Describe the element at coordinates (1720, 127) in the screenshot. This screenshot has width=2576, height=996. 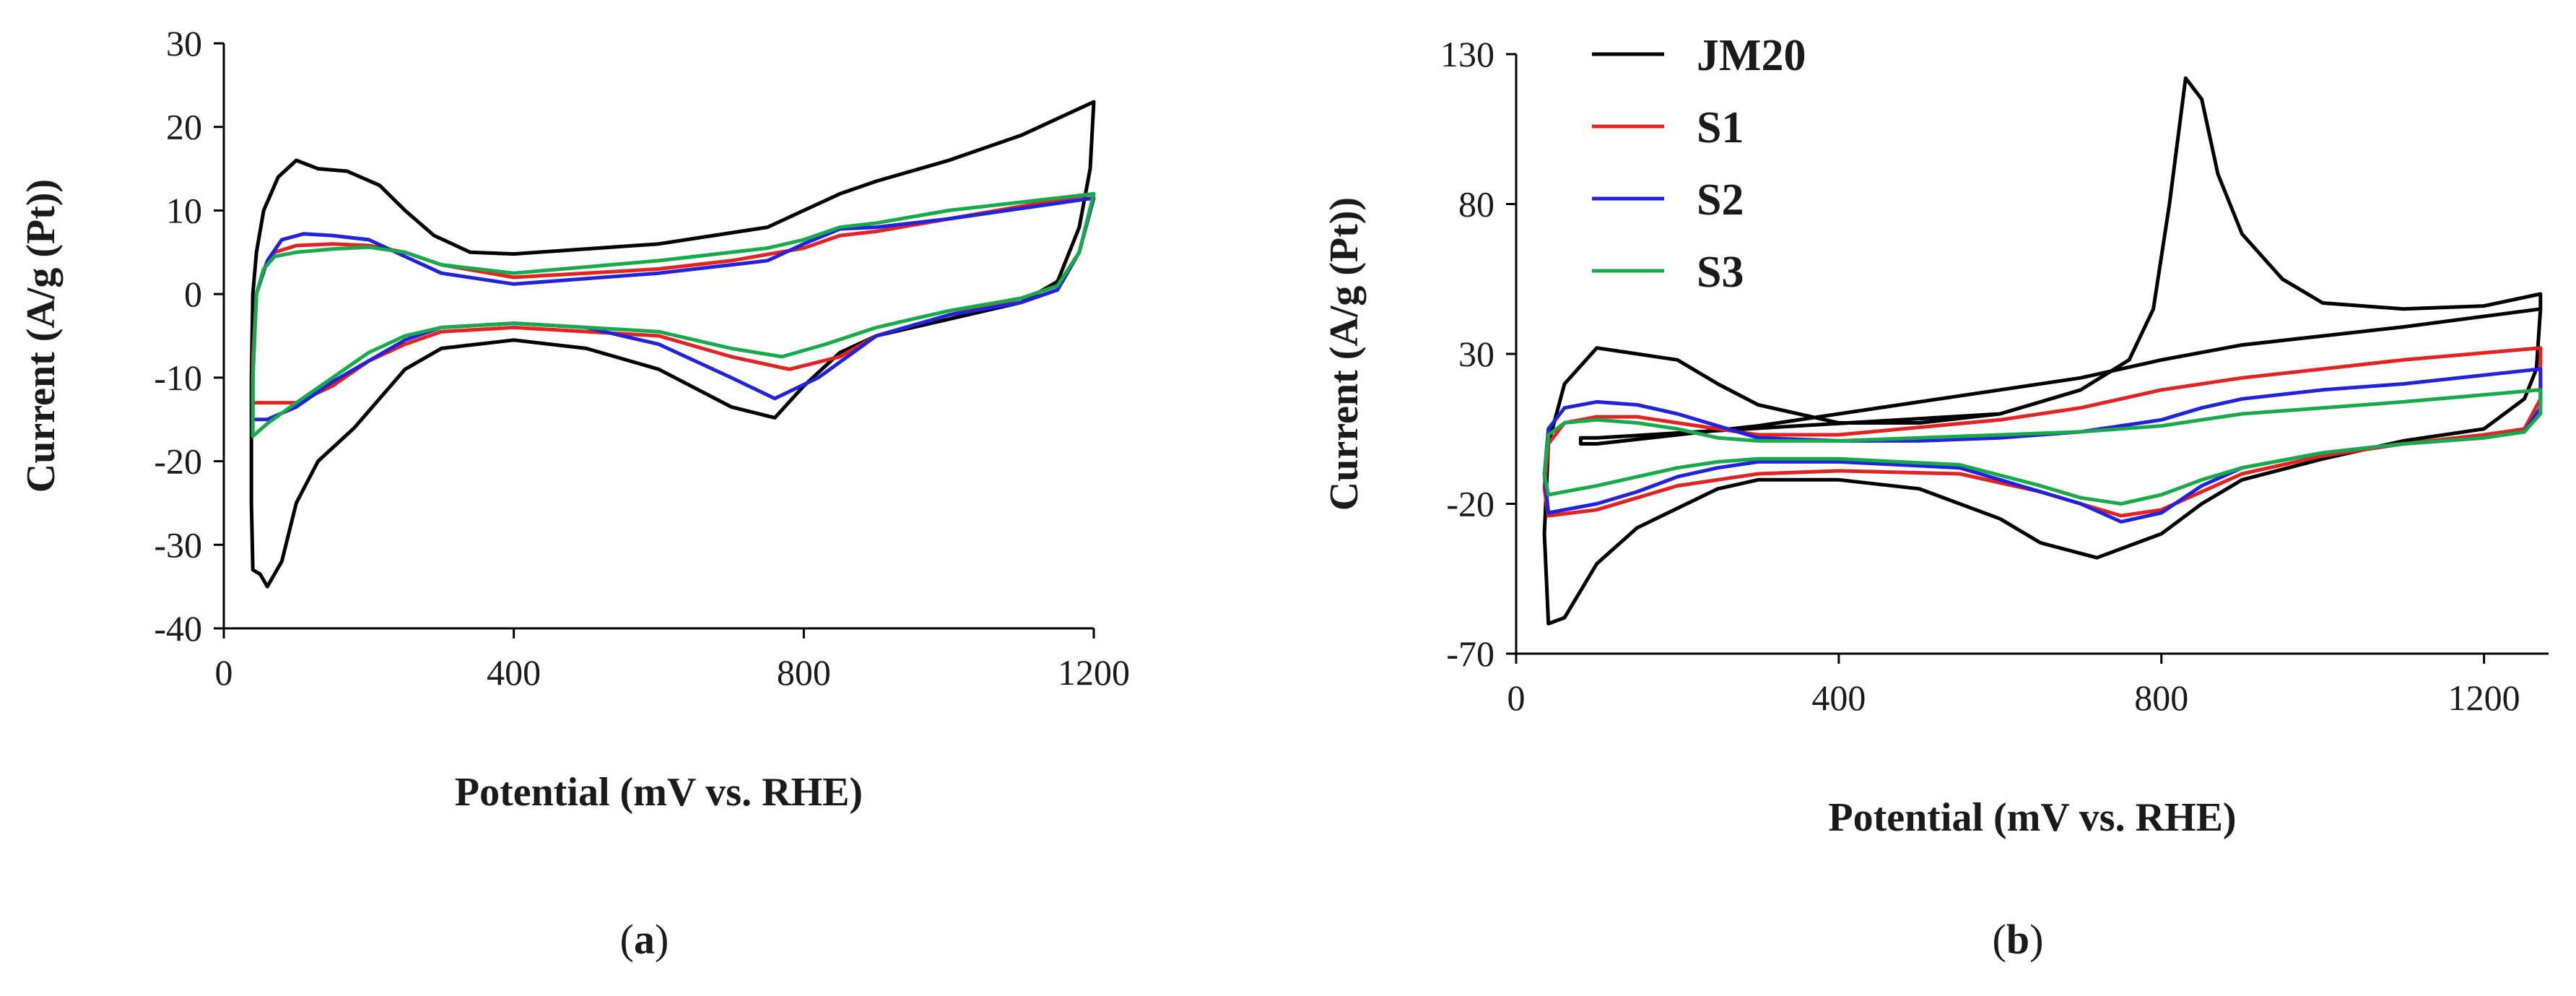
I see `legend-label-s1: S1` at that location.